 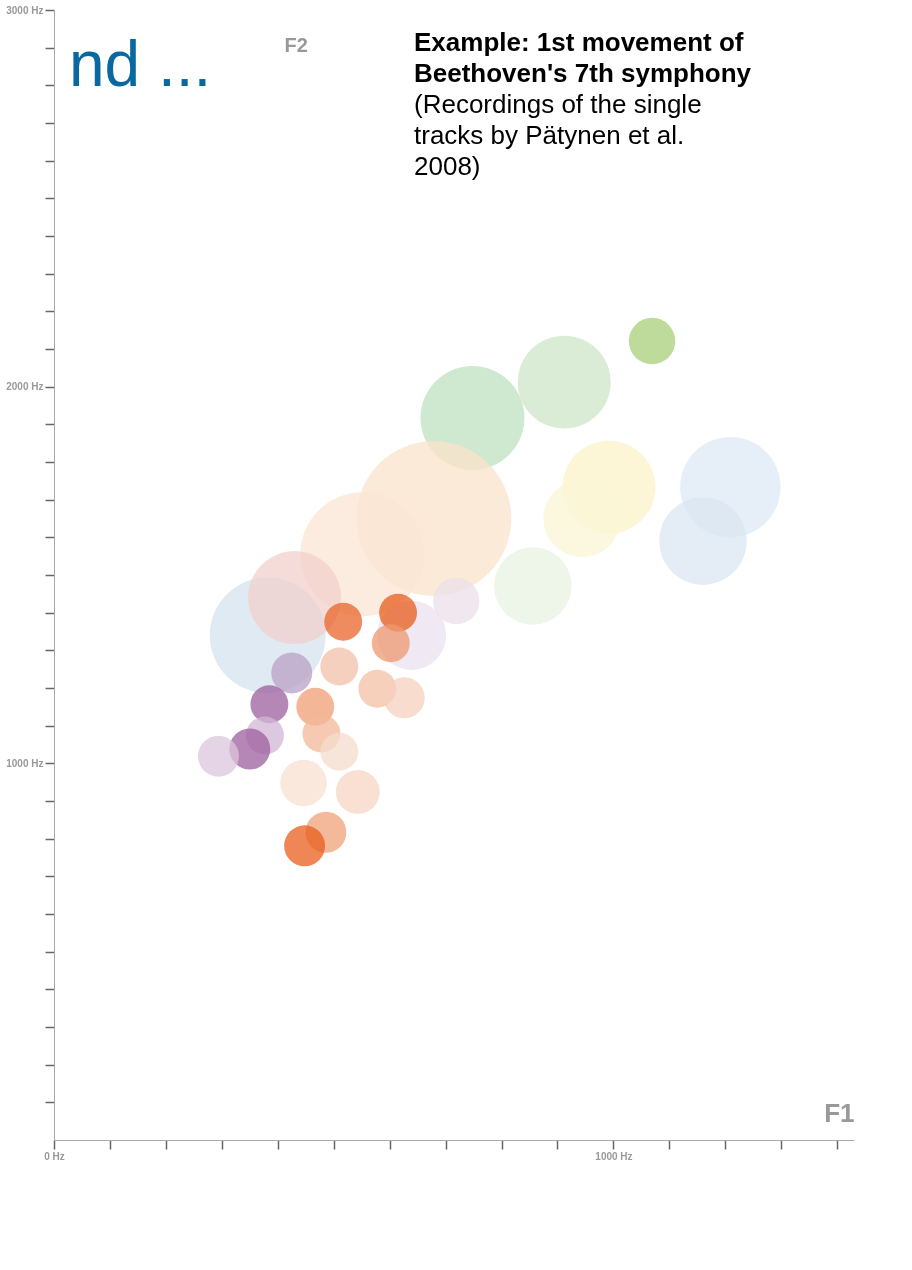 What do you see at coordinates (25, 763) in the screenshot?
I see `y-tick-label: 1000 Hz` at bounding box center [25, 763].